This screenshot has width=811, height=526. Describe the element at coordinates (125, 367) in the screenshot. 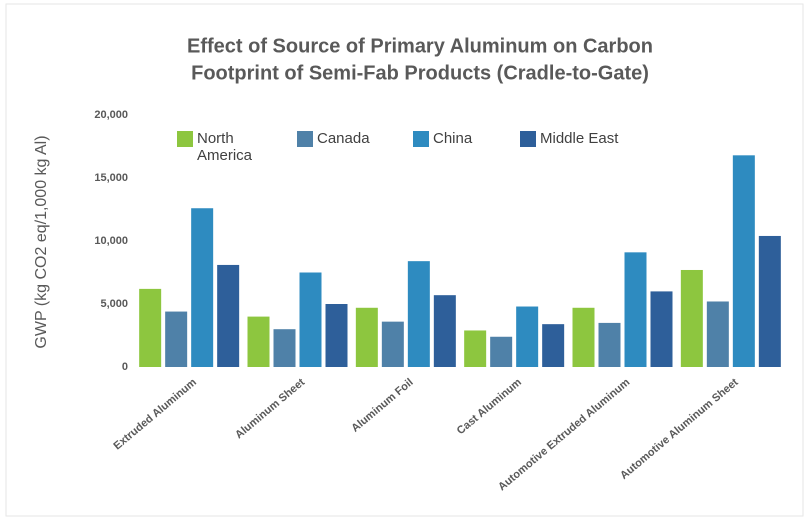

I see `y-tick-label: 0` at that location.